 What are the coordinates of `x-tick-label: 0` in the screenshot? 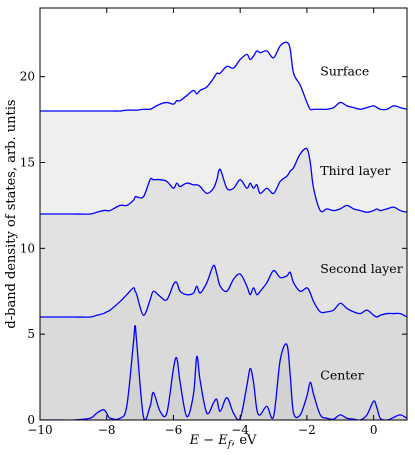 It's located at (374, 430).